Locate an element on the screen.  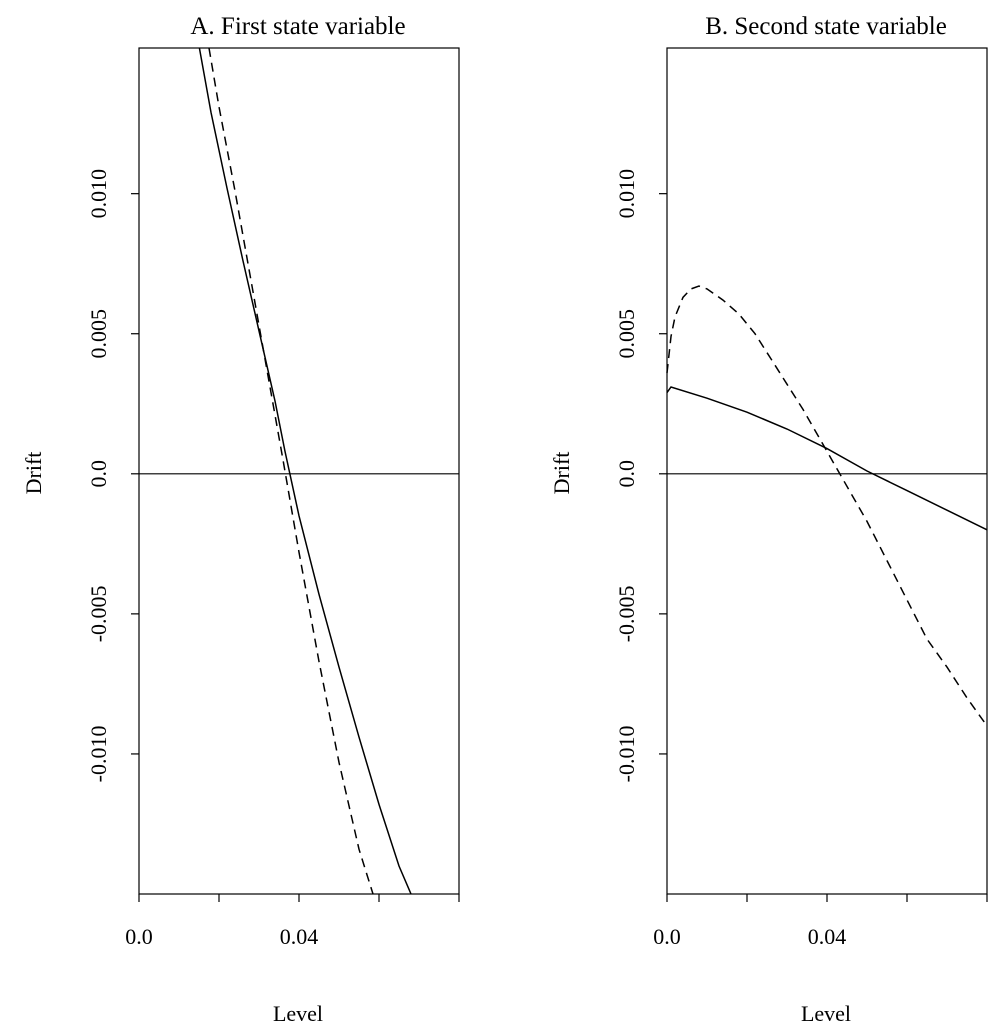
panel-title: A. First state variable is located at coordinates (297, 26).